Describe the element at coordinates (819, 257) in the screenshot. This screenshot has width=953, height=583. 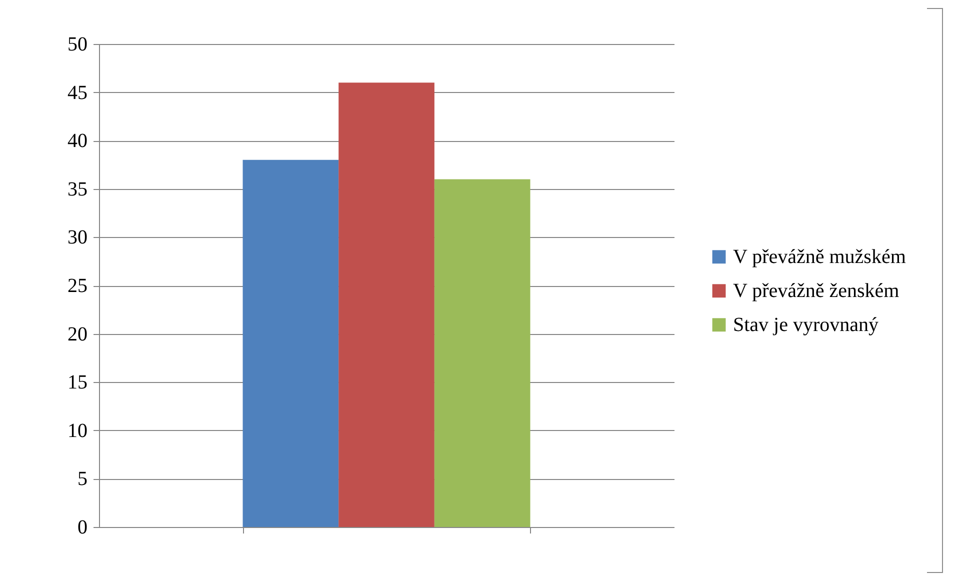
I see `legend-label: V převážně mužském` at that location.